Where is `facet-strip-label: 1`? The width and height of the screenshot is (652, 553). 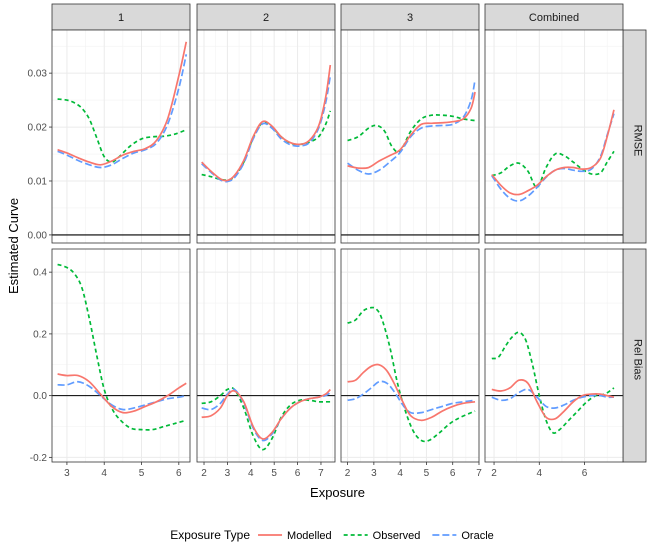 facet-strip-label: 1 is located at coordinates (121, 18).